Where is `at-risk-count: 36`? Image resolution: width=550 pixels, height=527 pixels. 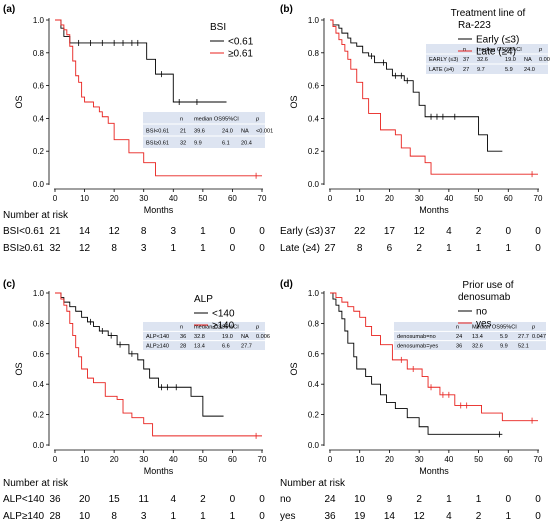 at-risk-count: 36 is located at coordinates (55, 499).